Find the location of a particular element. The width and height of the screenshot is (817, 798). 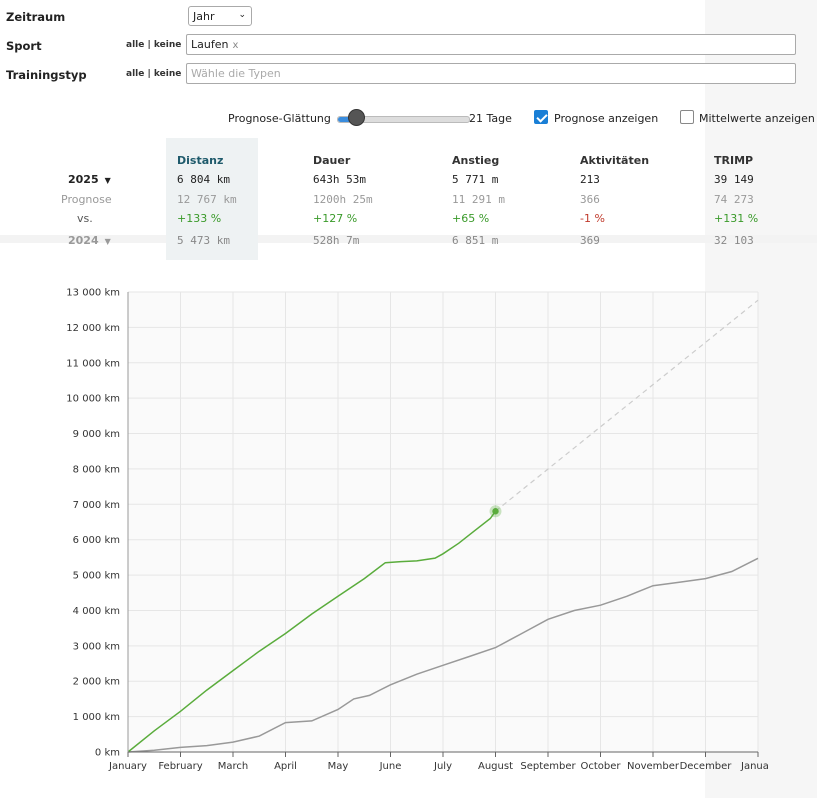

forecast-anstieg: 11 291 m is located at coordinates (478, 199).